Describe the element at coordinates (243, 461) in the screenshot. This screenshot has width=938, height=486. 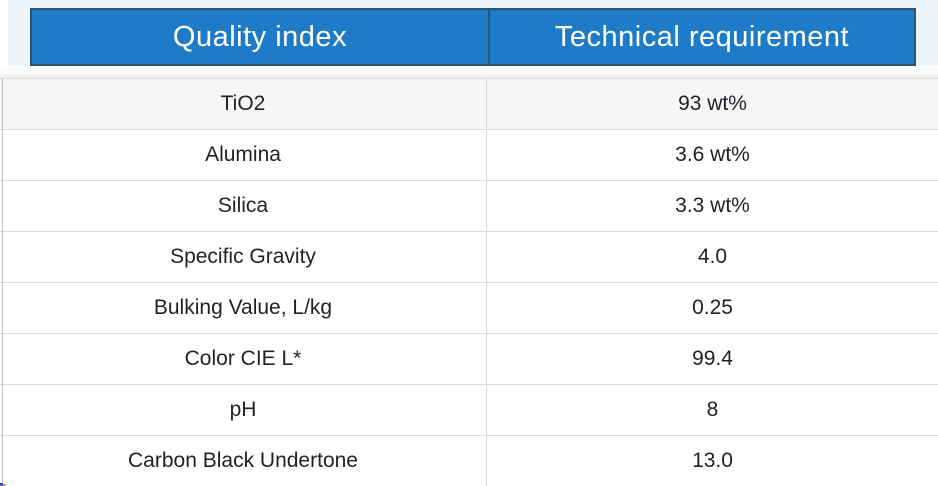
I see `quality-cell: Carbon Black Undertone` at that location.